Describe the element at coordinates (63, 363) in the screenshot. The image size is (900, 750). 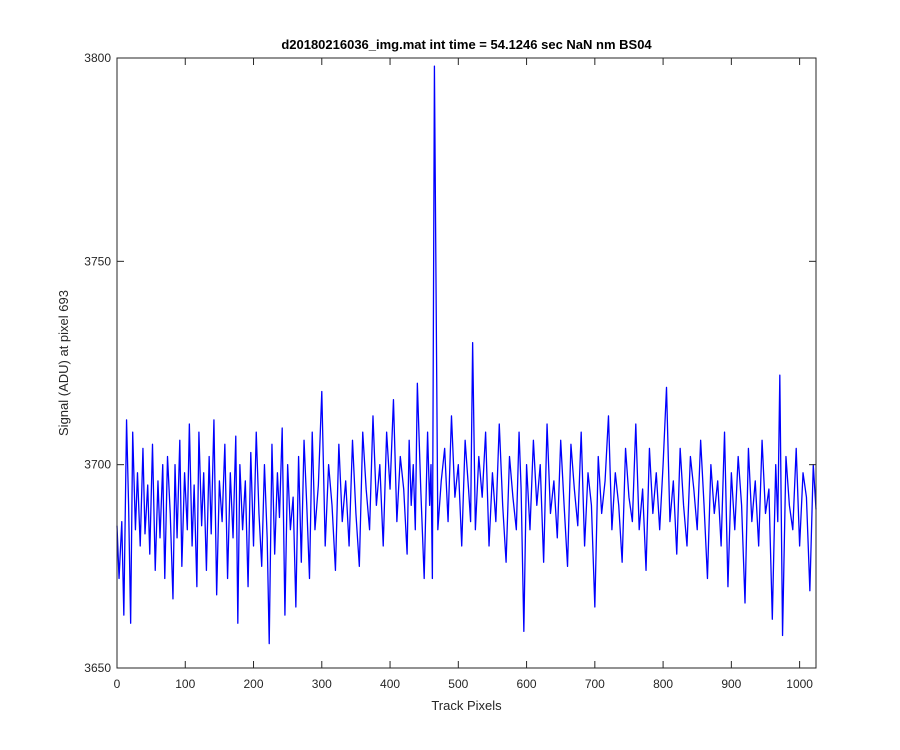
I see `y-axis-label: Signal (ADU) at pixel 693` at that location.